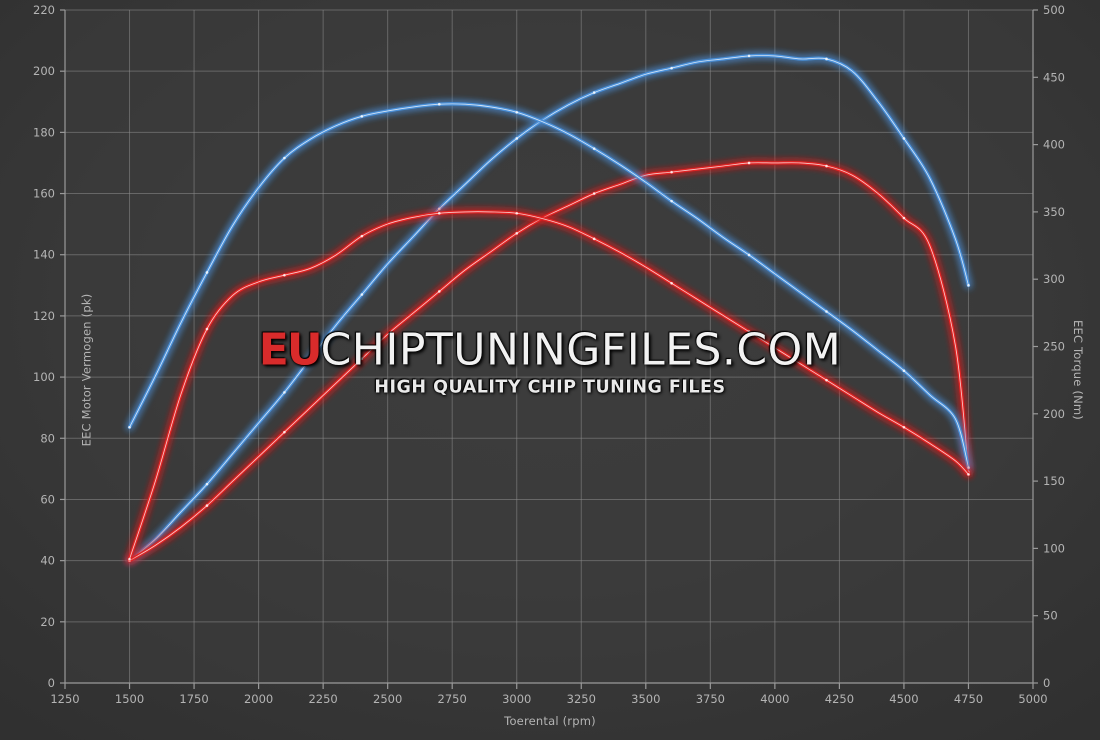 This screenshot has width=1100, height=740. What do you see at coordinates (44, 10) in the screenshot?
I see `y-tick-label-left: 220` at bounding box center [44, 10].